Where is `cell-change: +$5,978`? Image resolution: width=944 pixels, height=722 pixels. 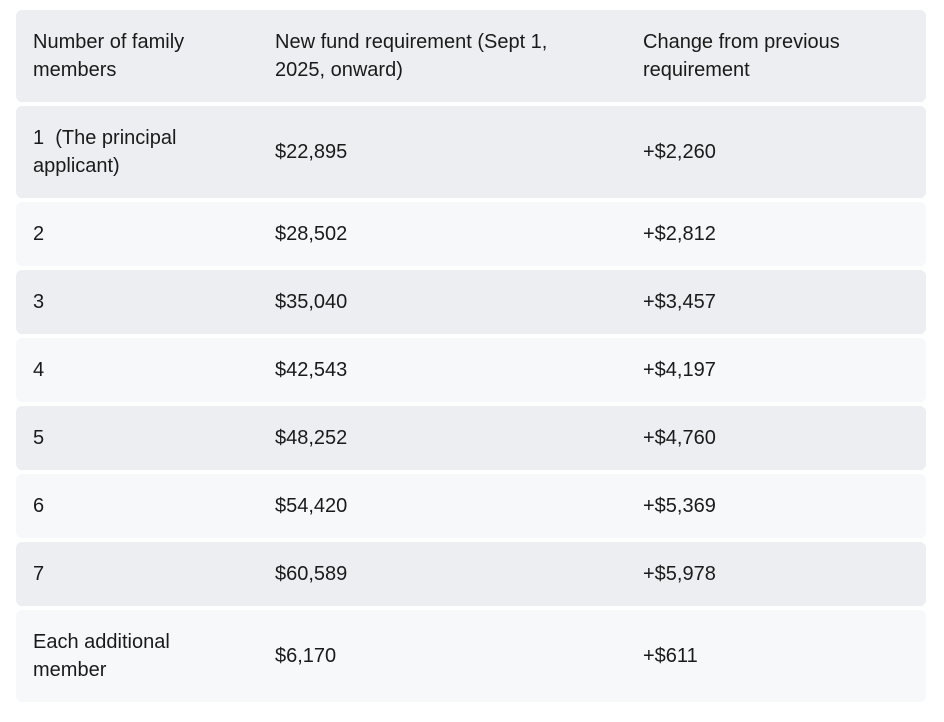 cell-change: +$5,978 is located at coordinates (776, 574).